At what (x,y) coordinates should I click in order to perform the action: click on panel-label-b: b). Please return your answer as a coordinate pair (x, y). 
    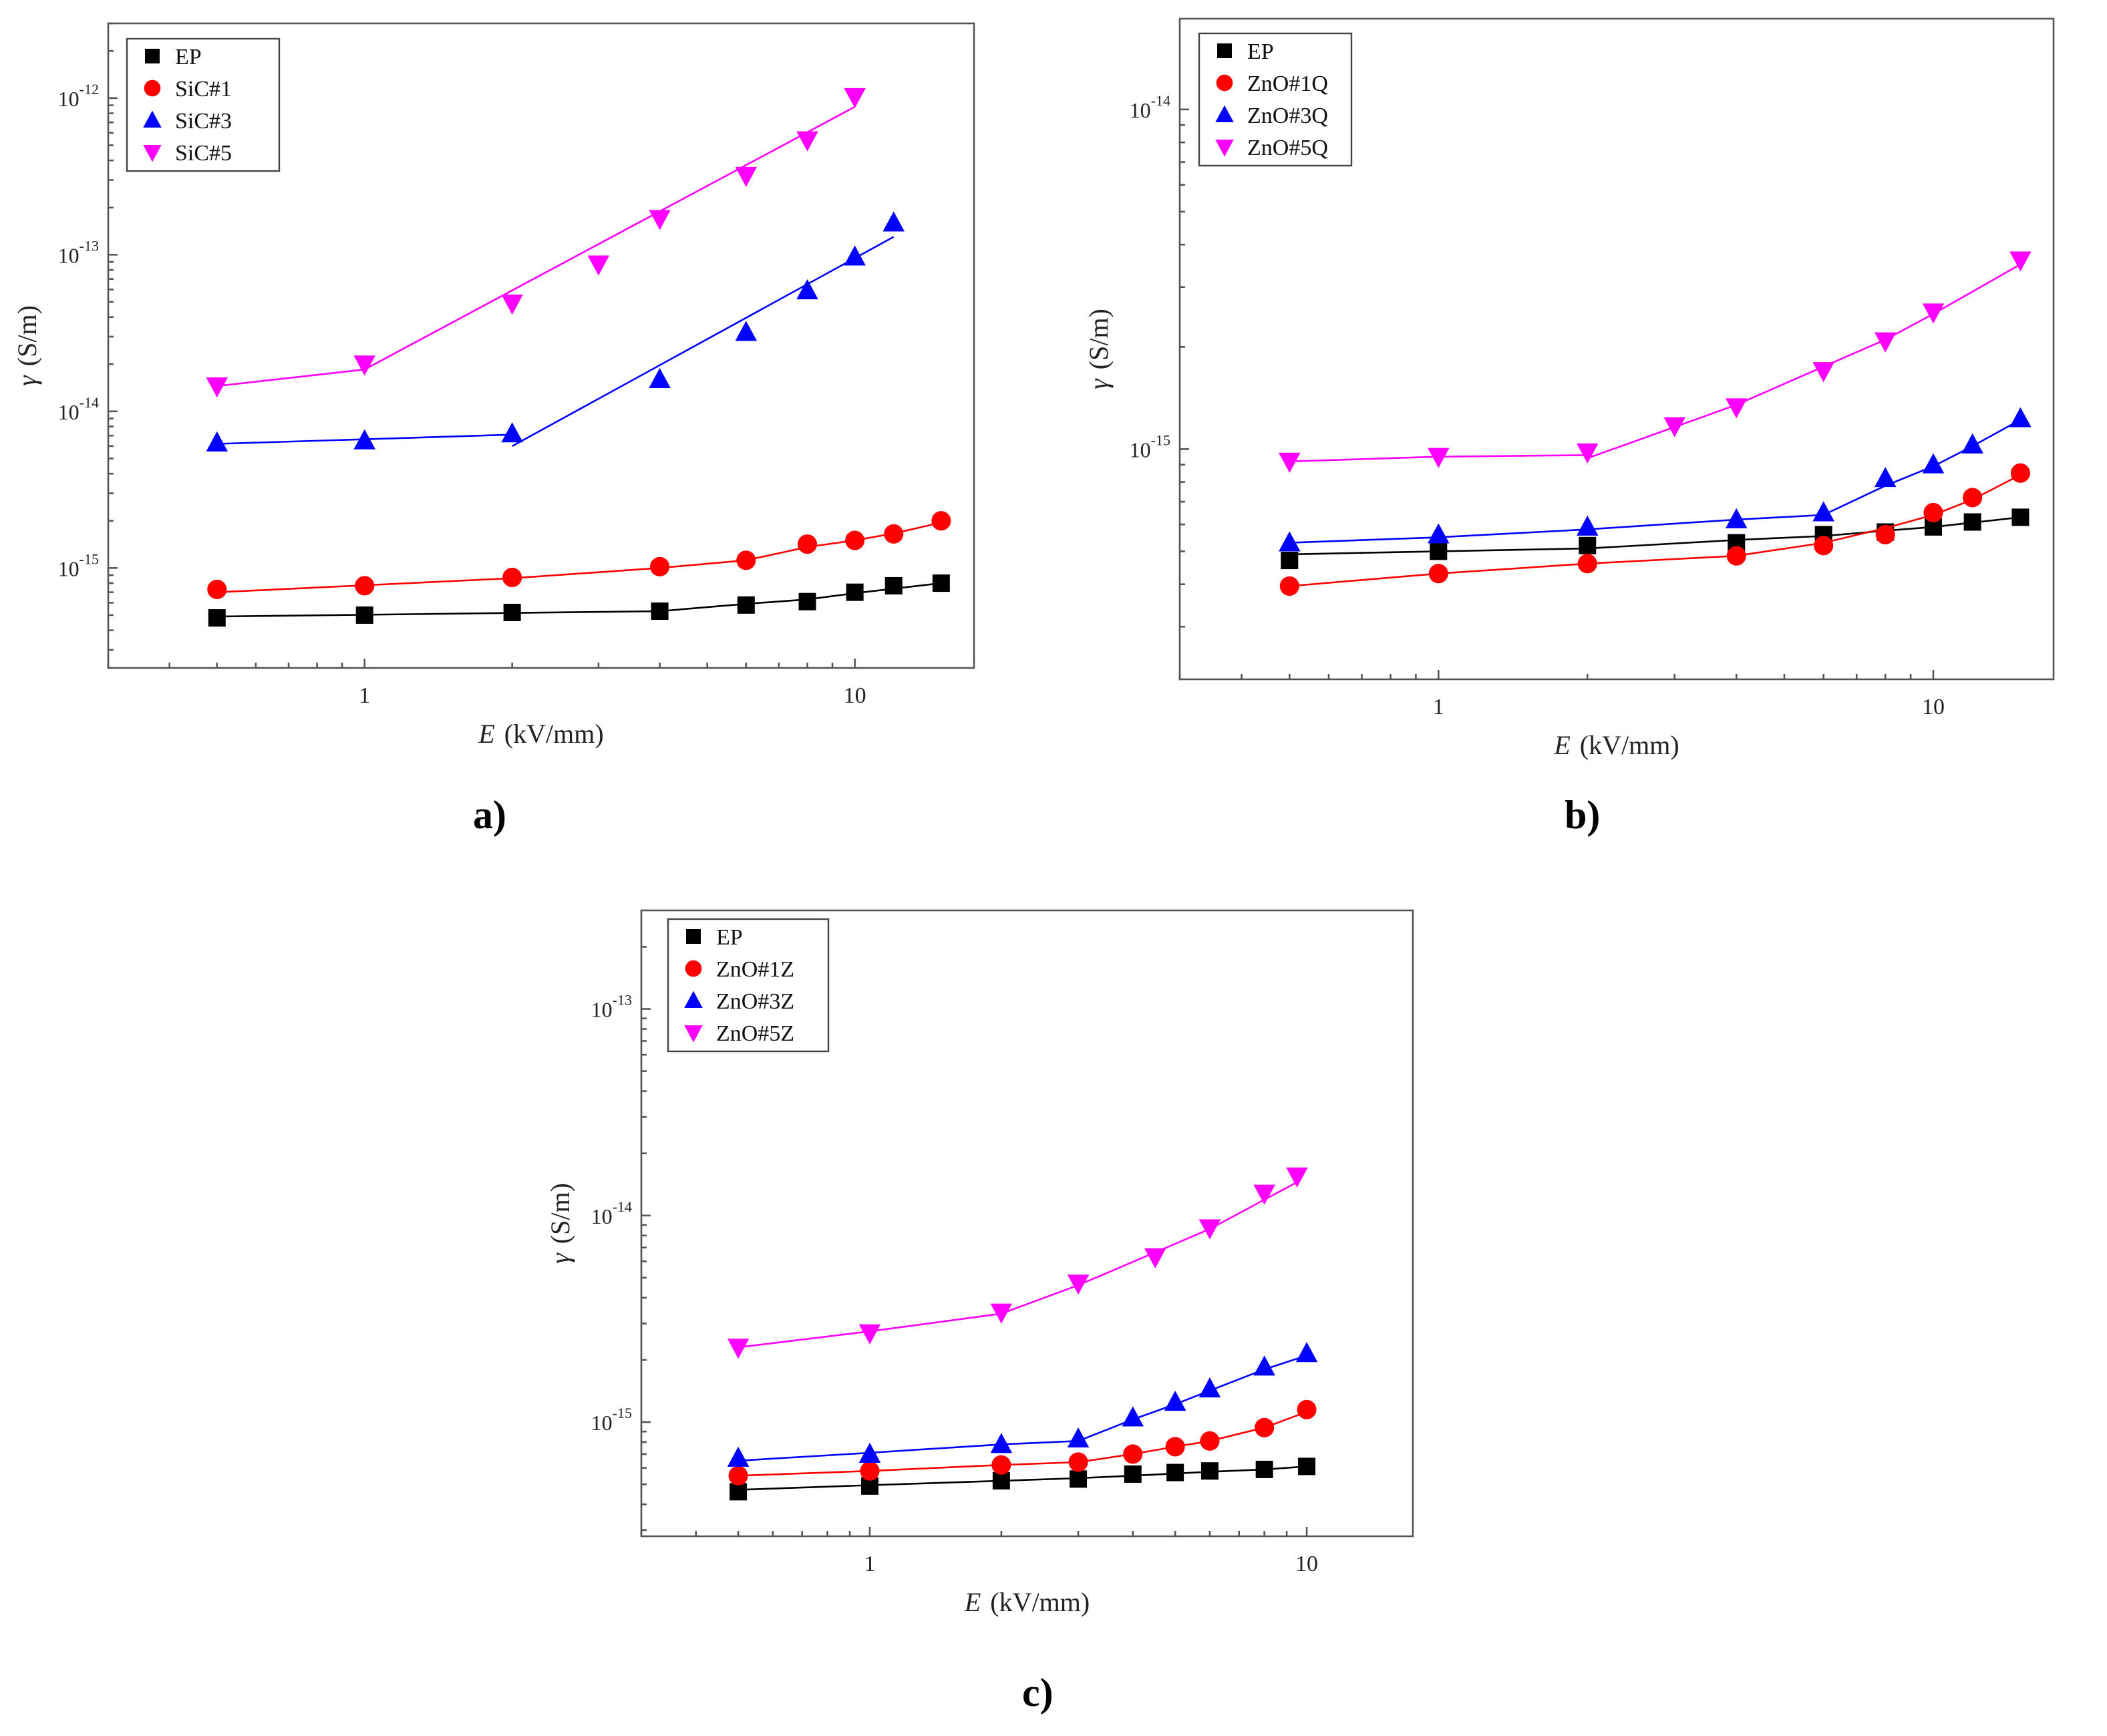
    Looking at the image, I should click on (1583, 815).